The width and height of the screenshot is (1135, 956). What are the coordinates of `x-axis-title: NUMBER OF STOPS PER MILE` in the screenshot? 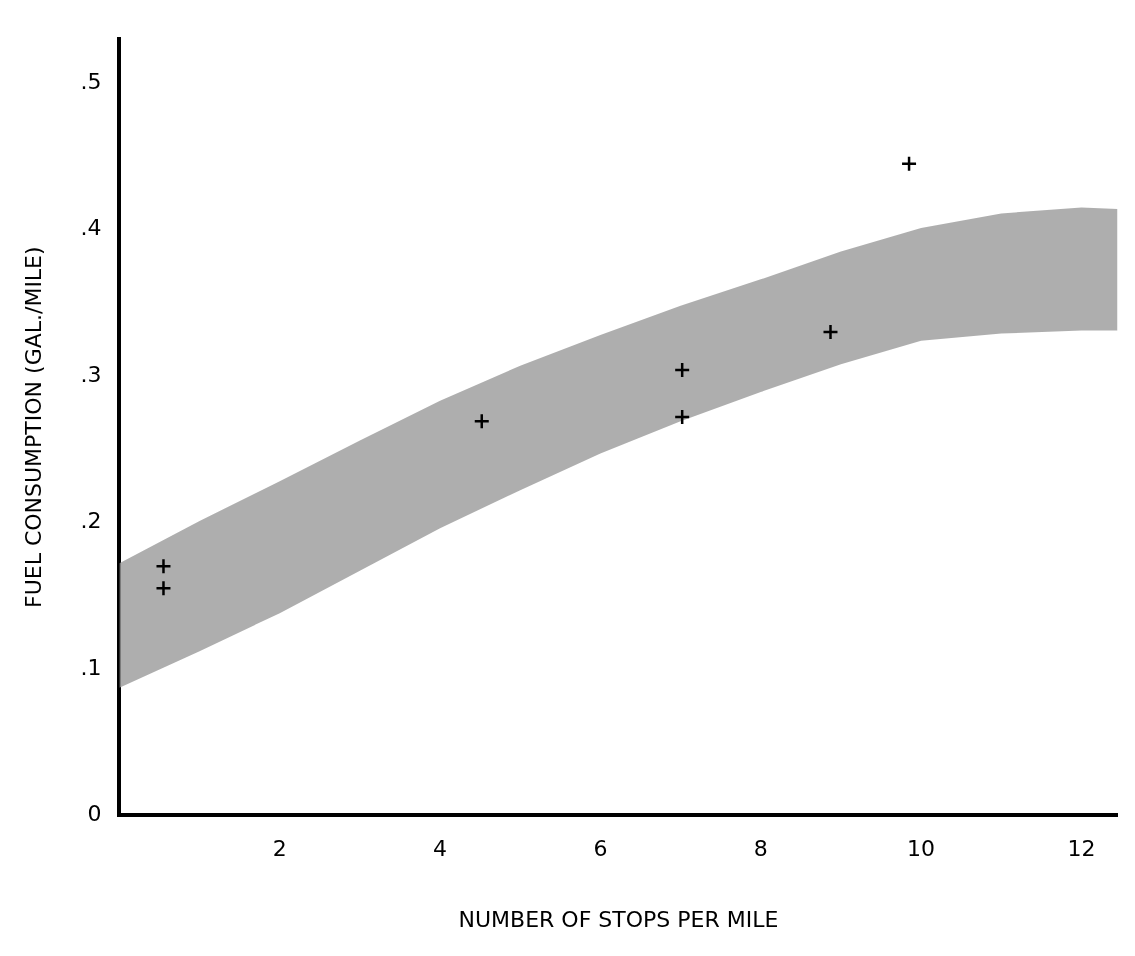 It's located at (618, 919).